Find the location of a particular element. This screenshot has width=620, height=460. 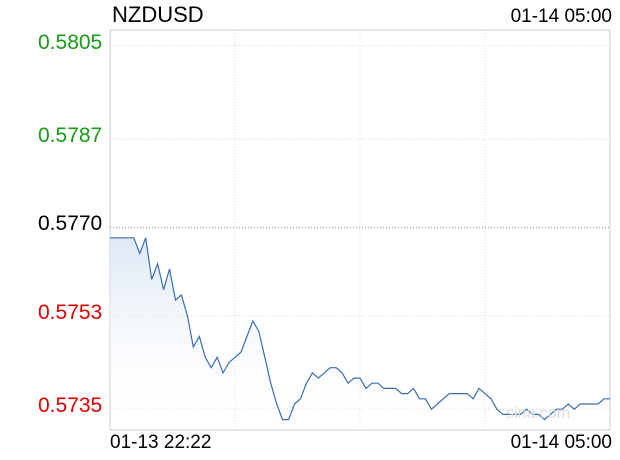

y-tick-label: 0.5770 is located at coordinates (70, 224).